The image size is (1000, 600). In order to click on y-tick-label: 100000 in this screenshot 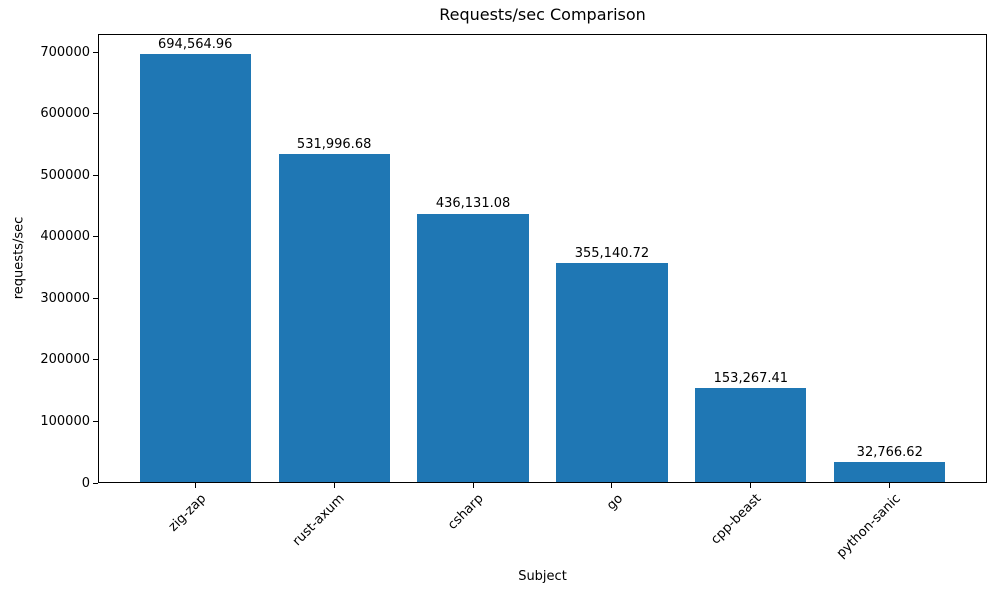, I will do `click(65, 421)`.